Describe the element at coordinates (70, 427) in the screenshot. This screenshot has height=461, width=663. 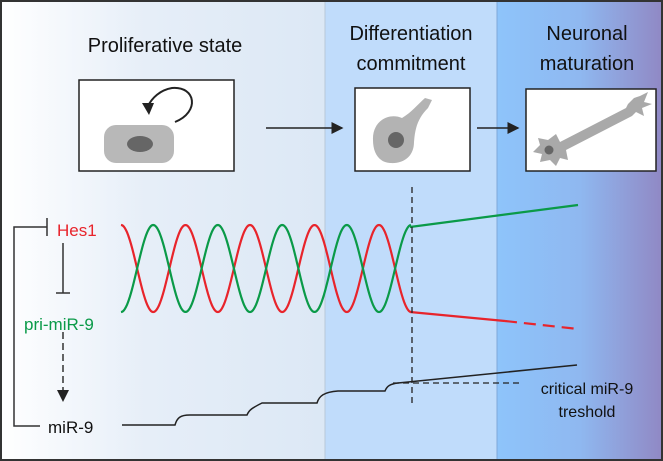
I see `mir9-label: miR-9` at that location.